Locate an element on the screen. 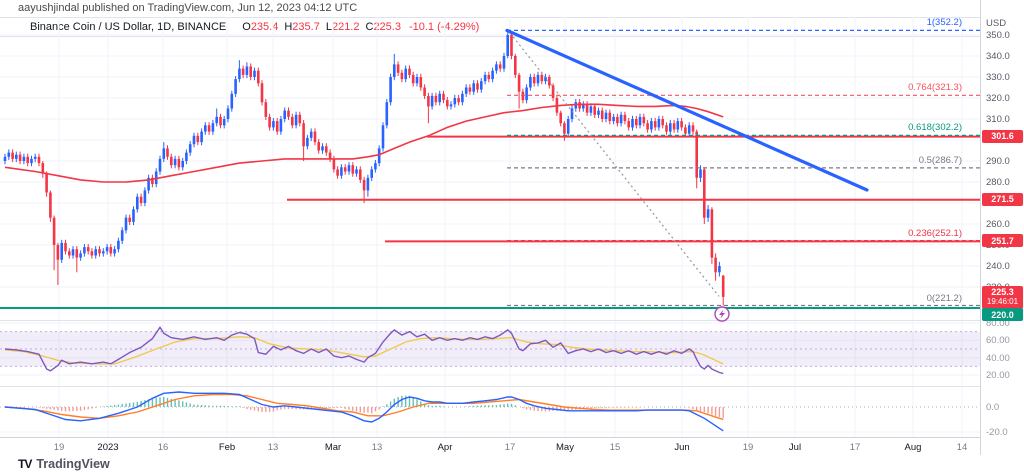 This screenshot has height=472, width=1024. fib-level-label: 0(221.2) is located at coordinates (944, 298).